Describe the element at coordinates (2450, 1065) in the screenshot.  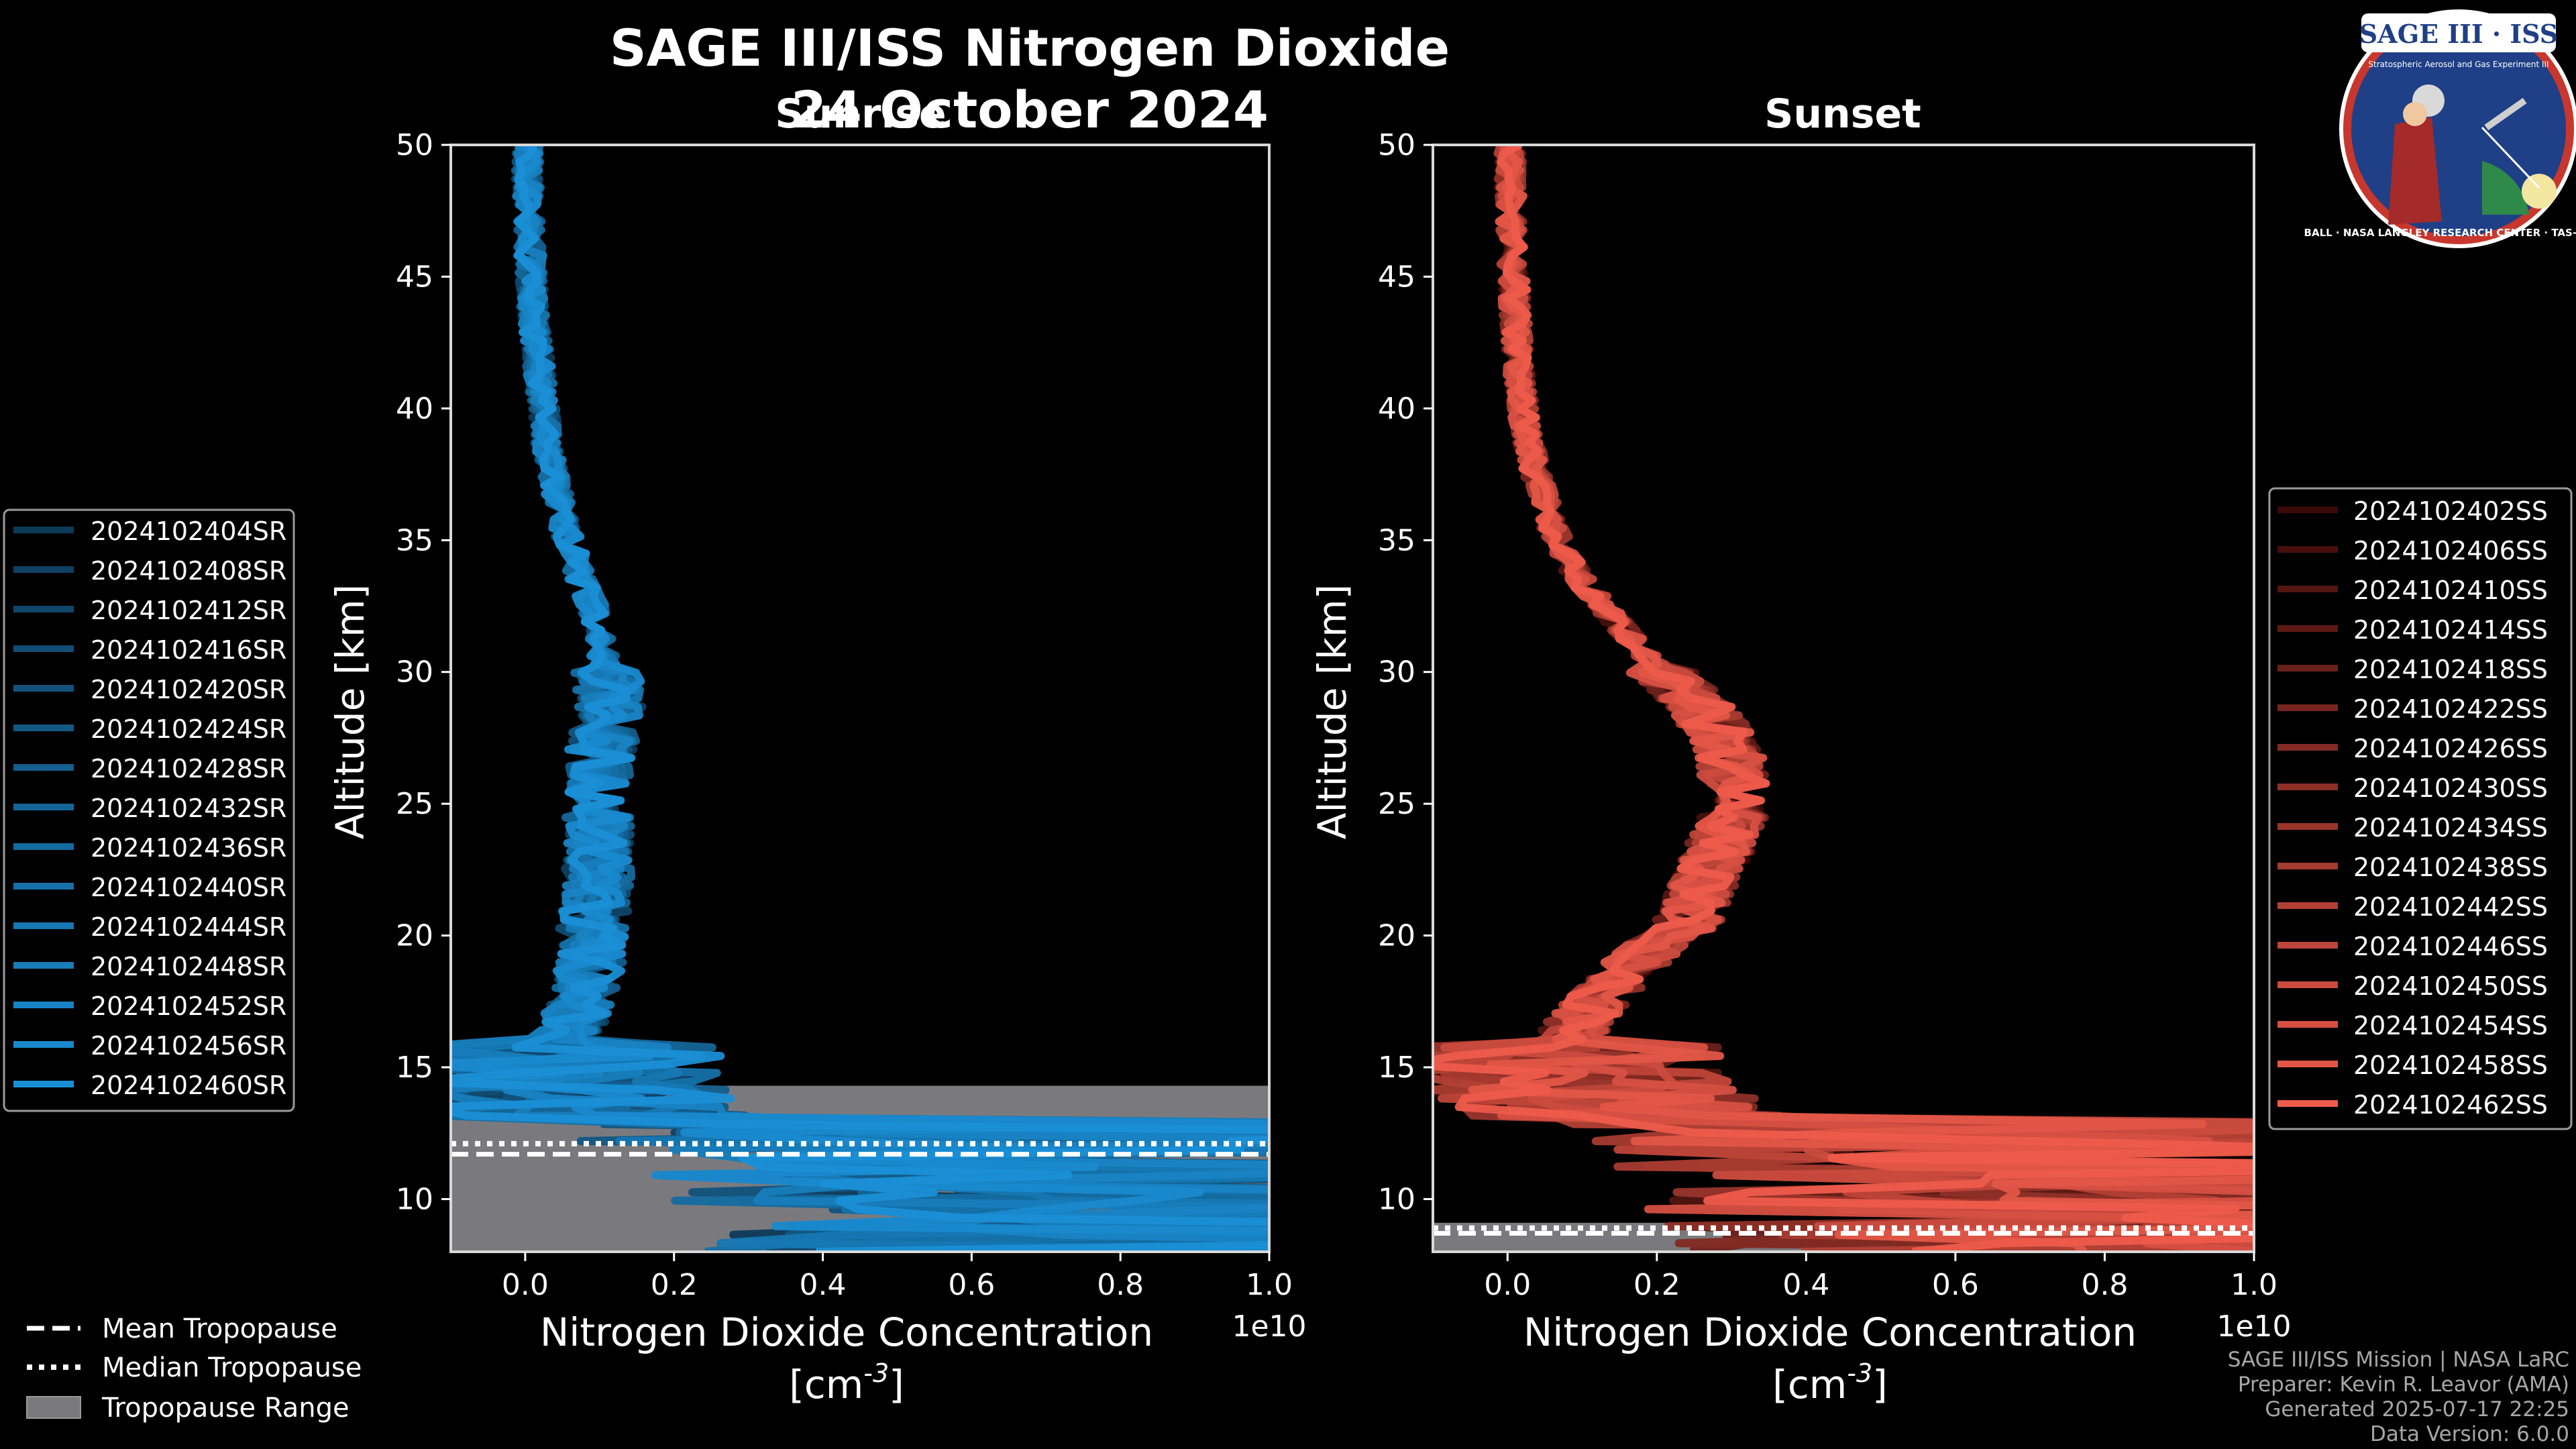
I see `legend-label-2024102458SS: 2024102458SS` at that location.